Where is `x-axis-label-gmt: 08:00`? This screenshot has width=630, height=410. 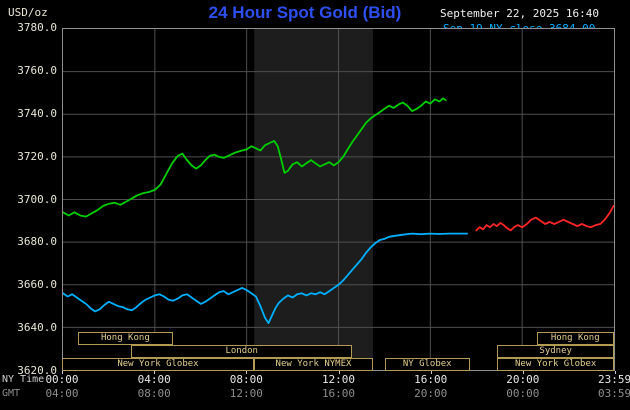
x-axis-label-gmt: 08:00 is located at coordinates (154, 393).